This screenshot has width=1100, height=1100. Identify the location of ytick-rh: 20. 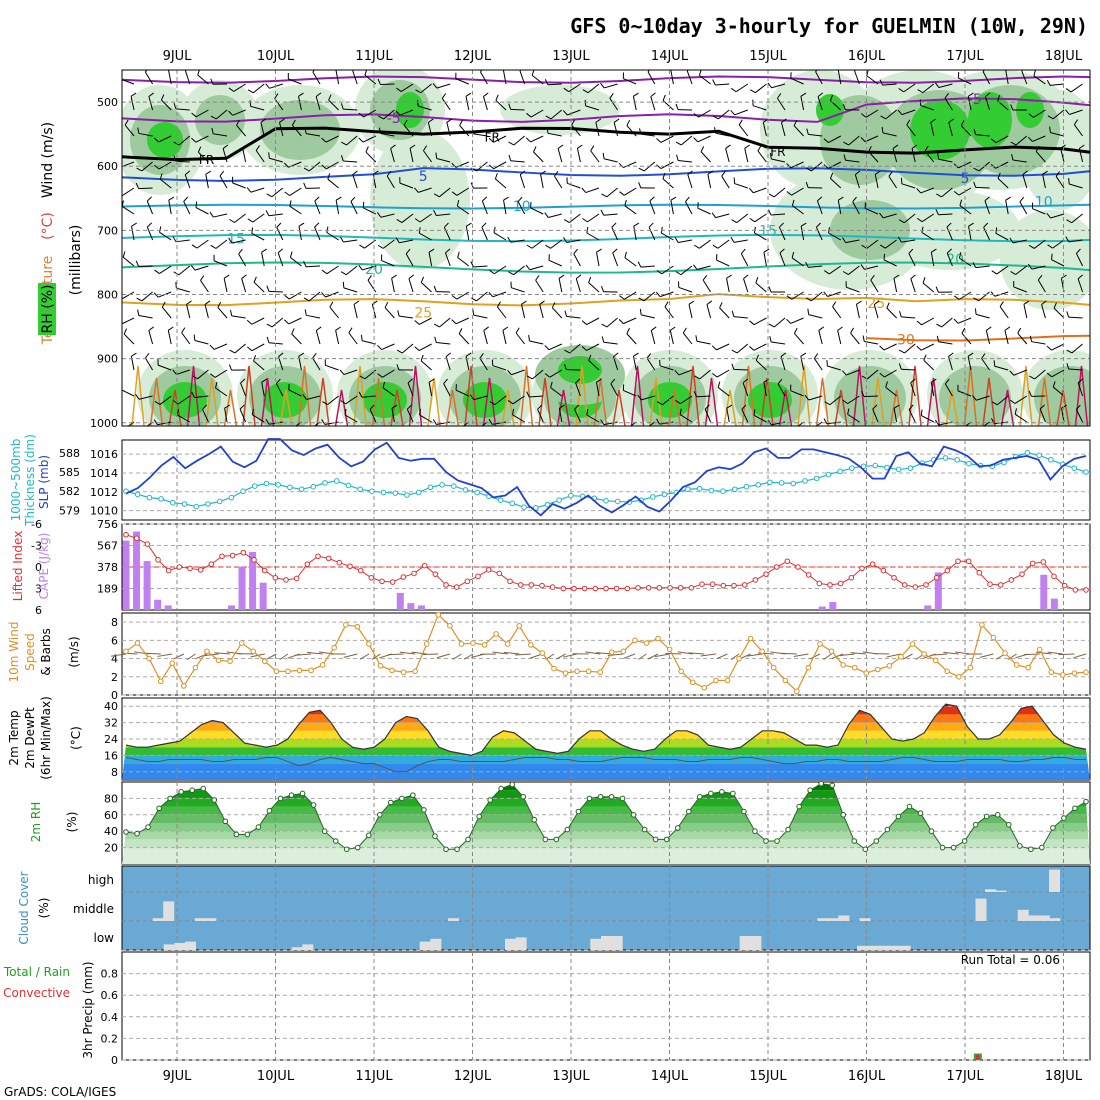
(111, 848).